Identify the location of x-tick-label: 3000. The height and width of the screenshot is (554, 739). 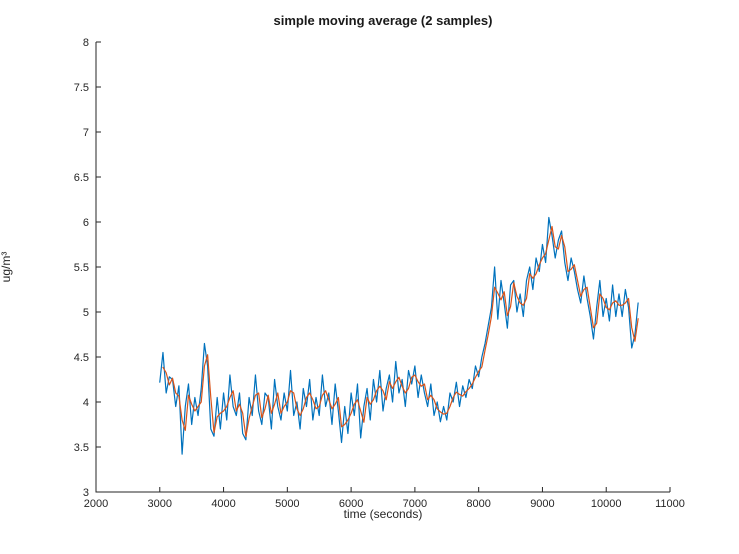
(160, 504).